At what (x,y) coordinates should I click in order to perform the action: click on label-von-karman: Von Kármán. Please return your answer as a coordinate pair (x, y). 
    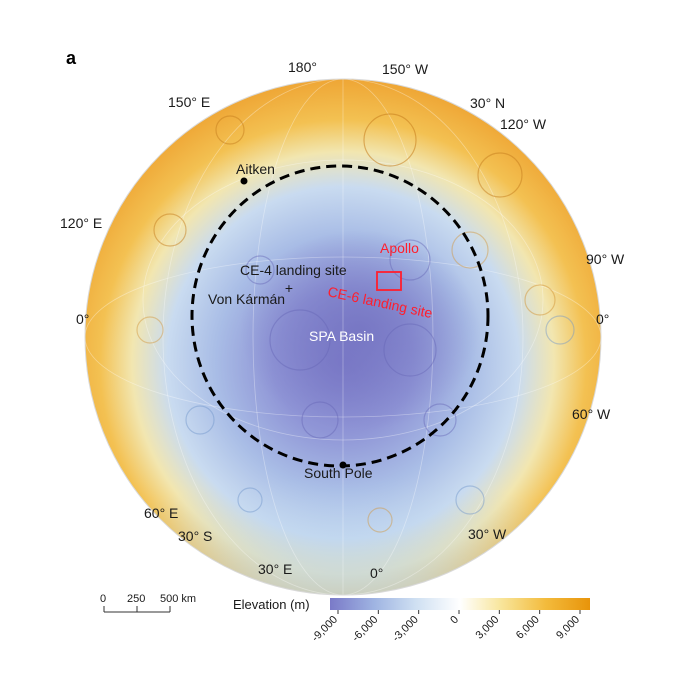
    Looking at the image, I should click on (246, 299).